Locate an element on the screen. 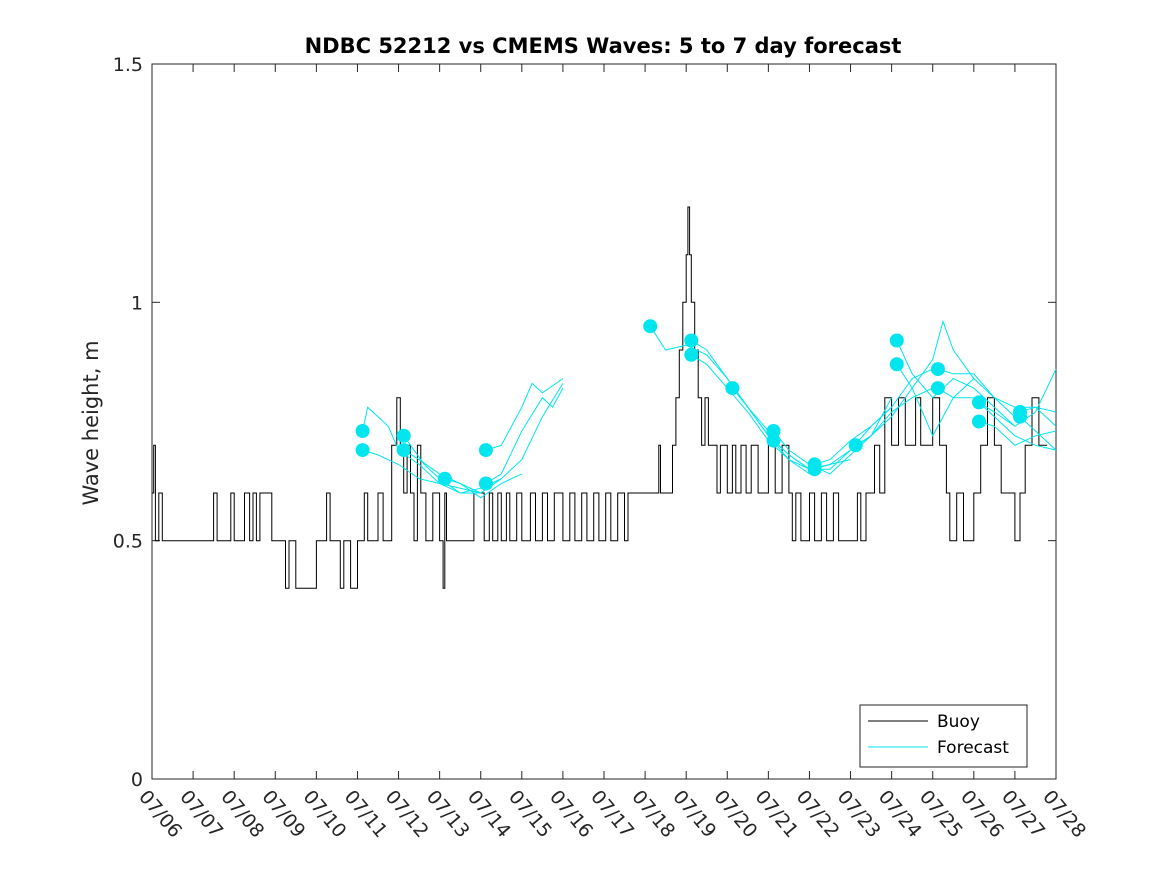 The height and width of the screenshot is (875, 1167). legend-forecast-label: Forecast is located at coordinates (973, 748).